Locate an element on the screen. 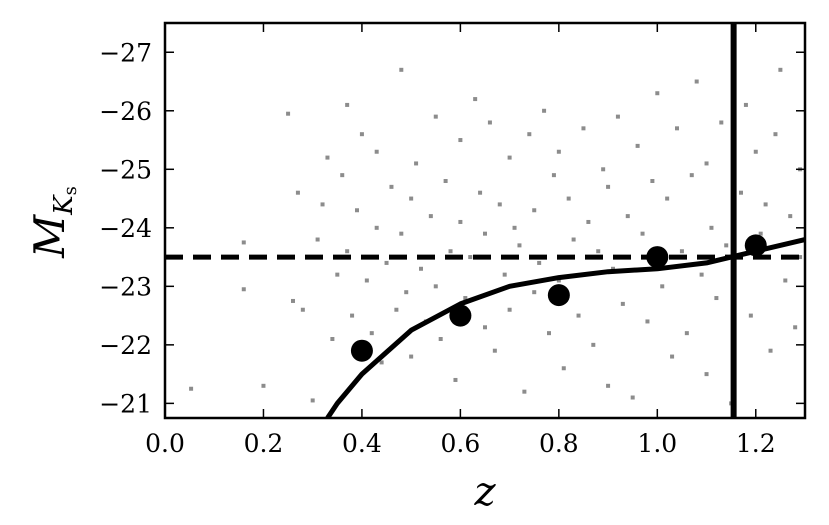 This screenshot has width=829, height=525. y-tick-label: −21 is located at coordinates (125, 403).